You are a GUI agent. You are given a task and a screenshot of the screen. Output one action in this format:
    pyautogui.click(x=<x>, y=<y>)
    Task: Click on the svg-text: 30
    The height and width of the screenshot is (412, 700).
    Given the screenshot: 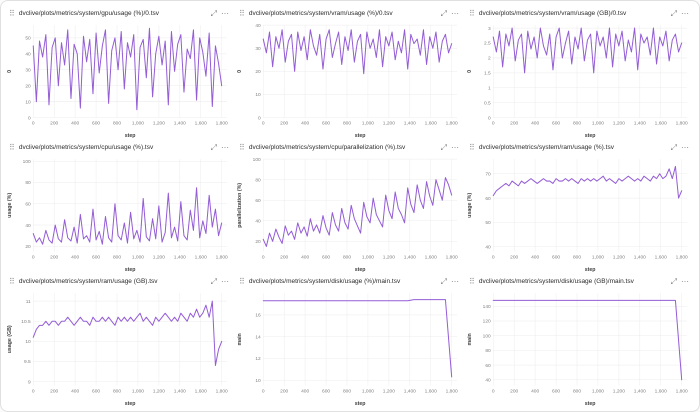 What is the action you would take?
    pyautogui.click(x=258, y=49)
    